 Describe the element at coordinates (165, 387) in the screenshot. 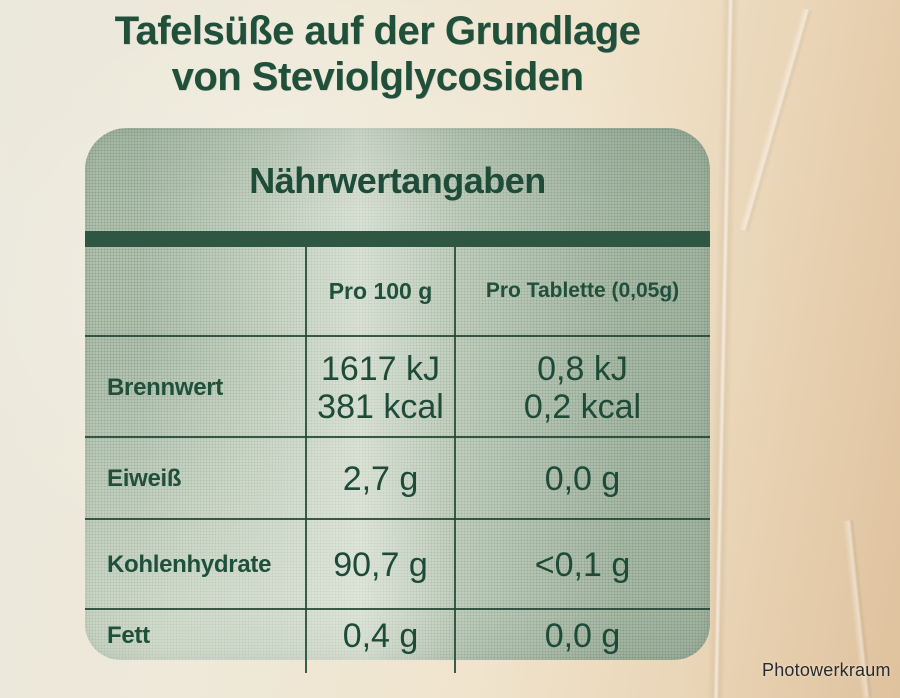

I see `row-label: Brennwert` at that location.